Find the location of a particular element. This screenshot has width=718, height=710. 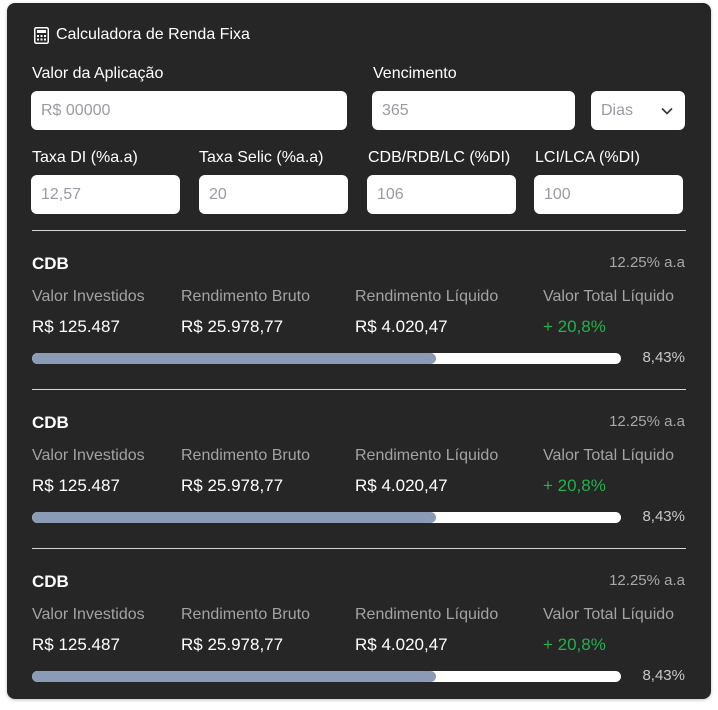

taxa-selic-input: 20 is located at coordinates (273, 194).